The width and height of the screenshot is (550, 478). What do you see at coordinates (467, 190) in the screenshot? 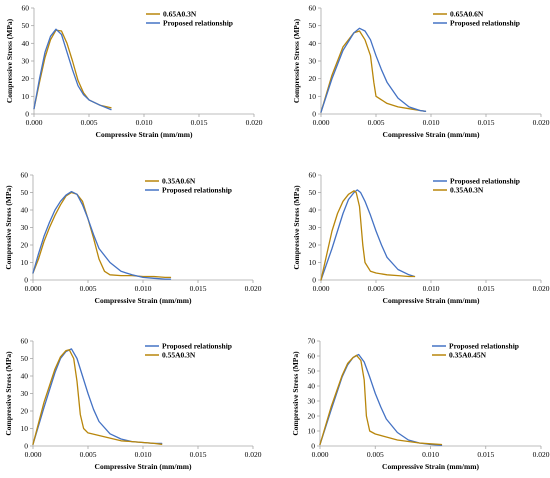
I see `legend-label: 0.35A0.3N` at bounding box center [467, 190].